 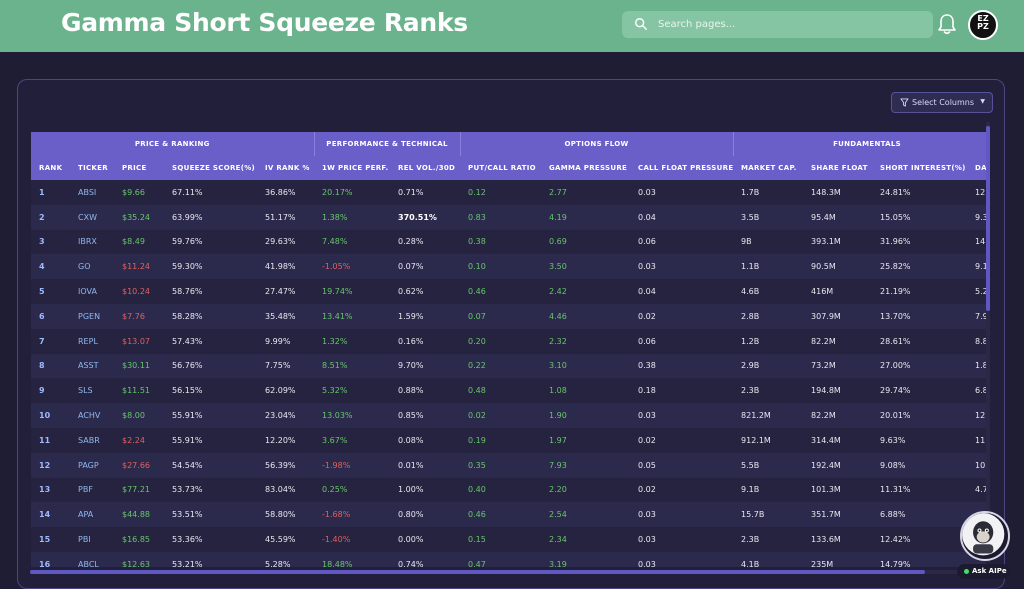 I want to click on cell-ticker: REPL, so click(x=92, y=341).